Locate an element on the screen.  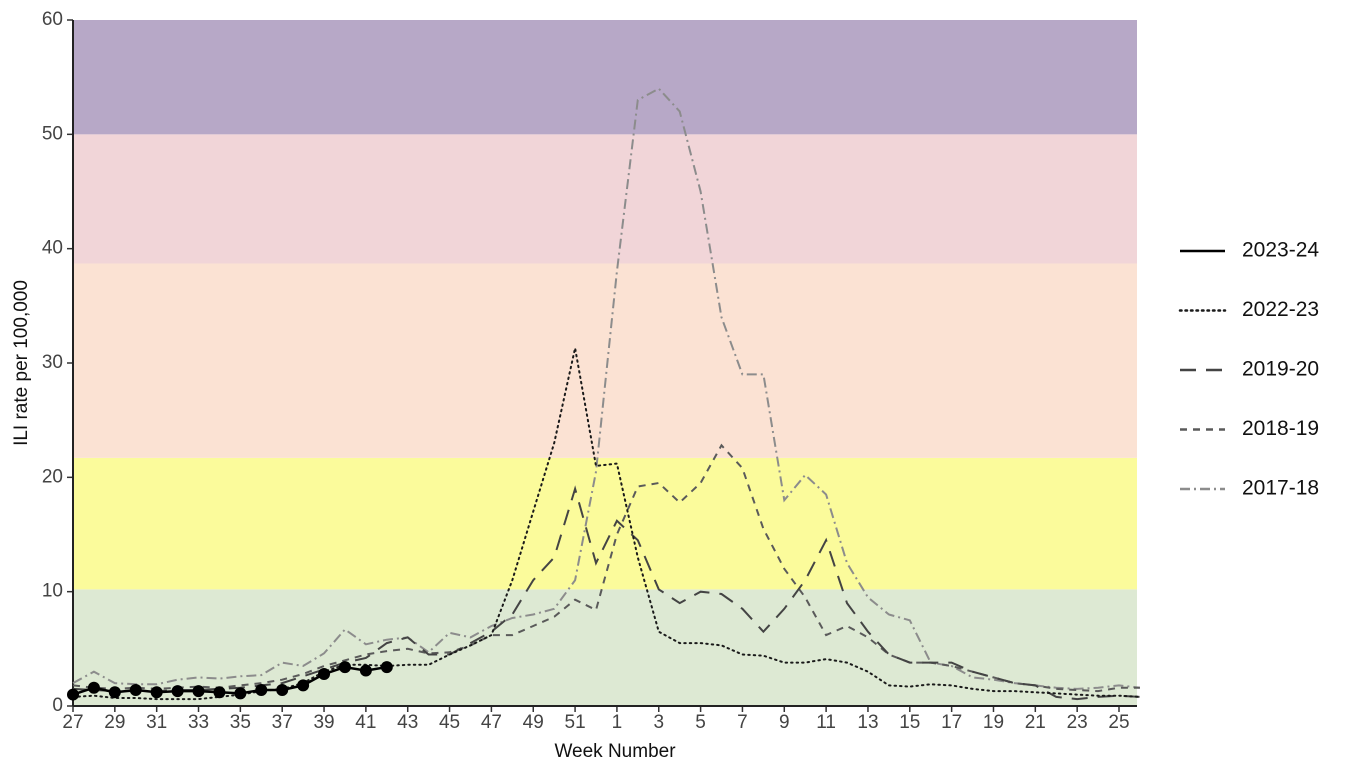
x-tick-label: 39 is located at coordinates (323, 722).